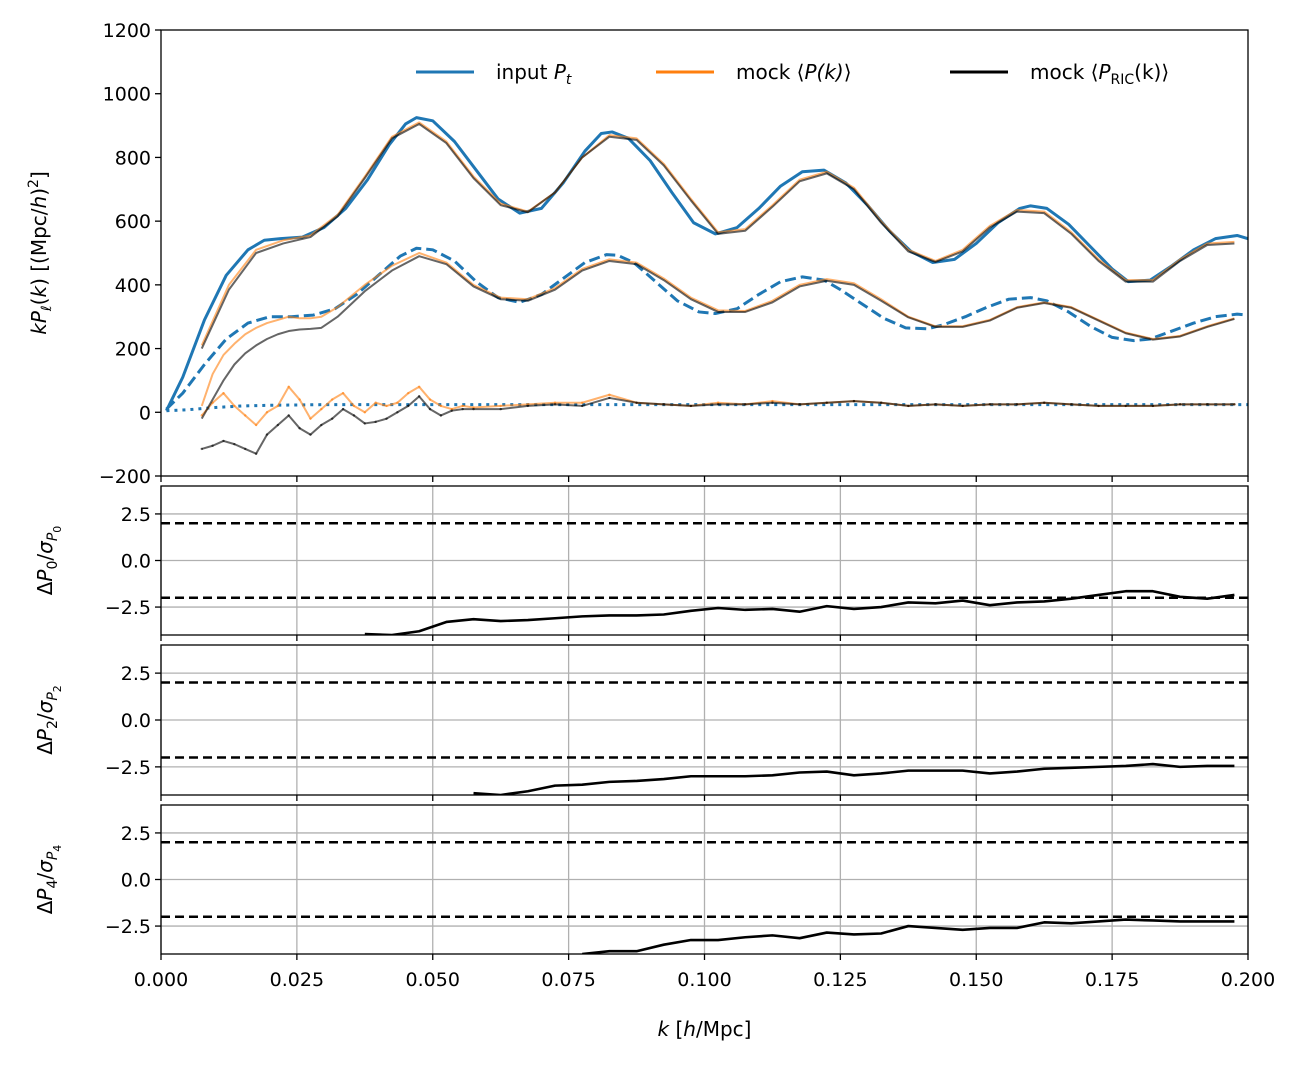 This screenshot has height=1065, width=1307. I want to click on panel-residual-P2: −2.5 0.0 2.5 ΔP2/σP2, so click(641, 722).